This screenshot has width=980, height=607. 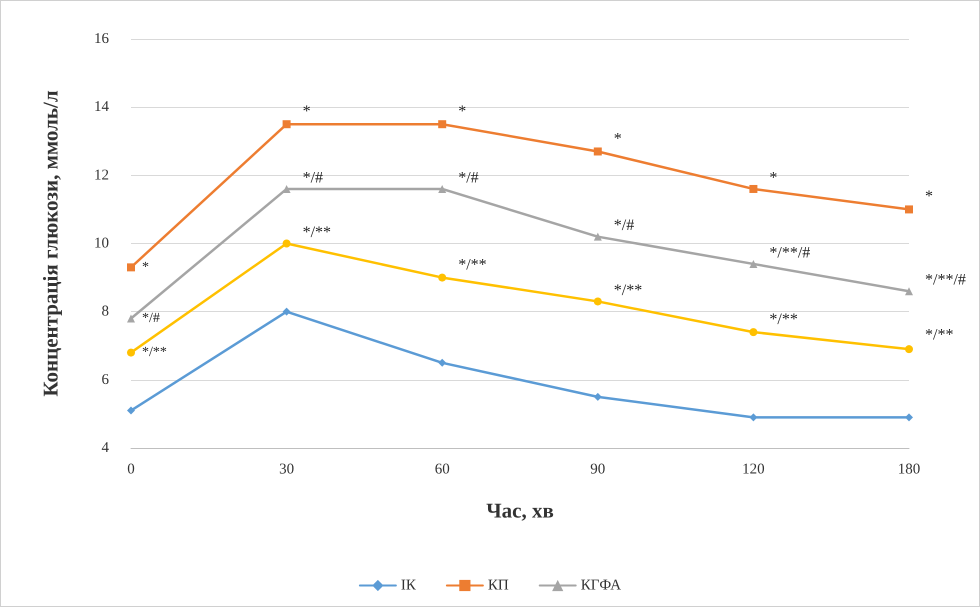 What do you see at coordinates (131, 470) in the screenshot?
I see `x-tick-label: 0` at bounding box center [131, 470].